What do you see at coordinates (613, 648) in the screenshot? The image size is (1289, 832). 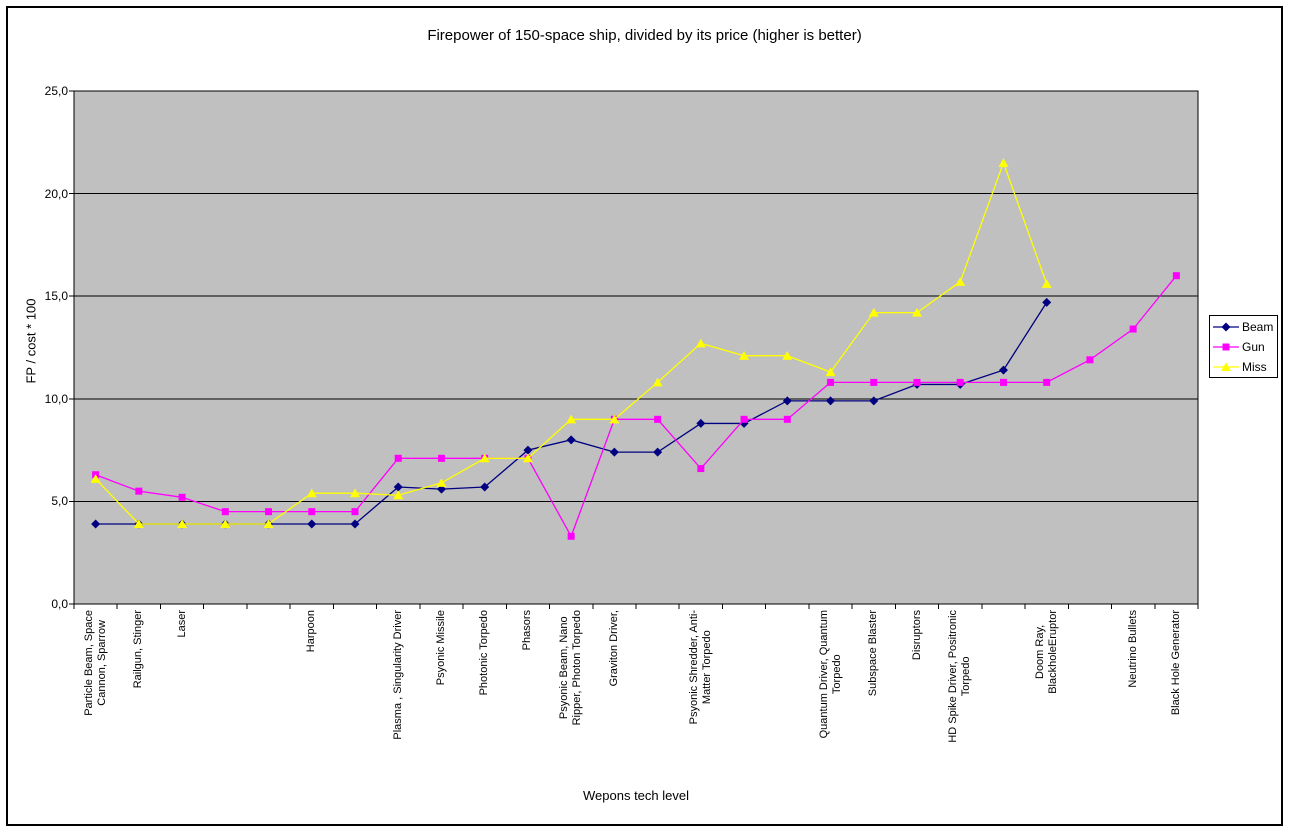 I see `x-category-label: Graviton Driver,` at bounding box center [613, 648].